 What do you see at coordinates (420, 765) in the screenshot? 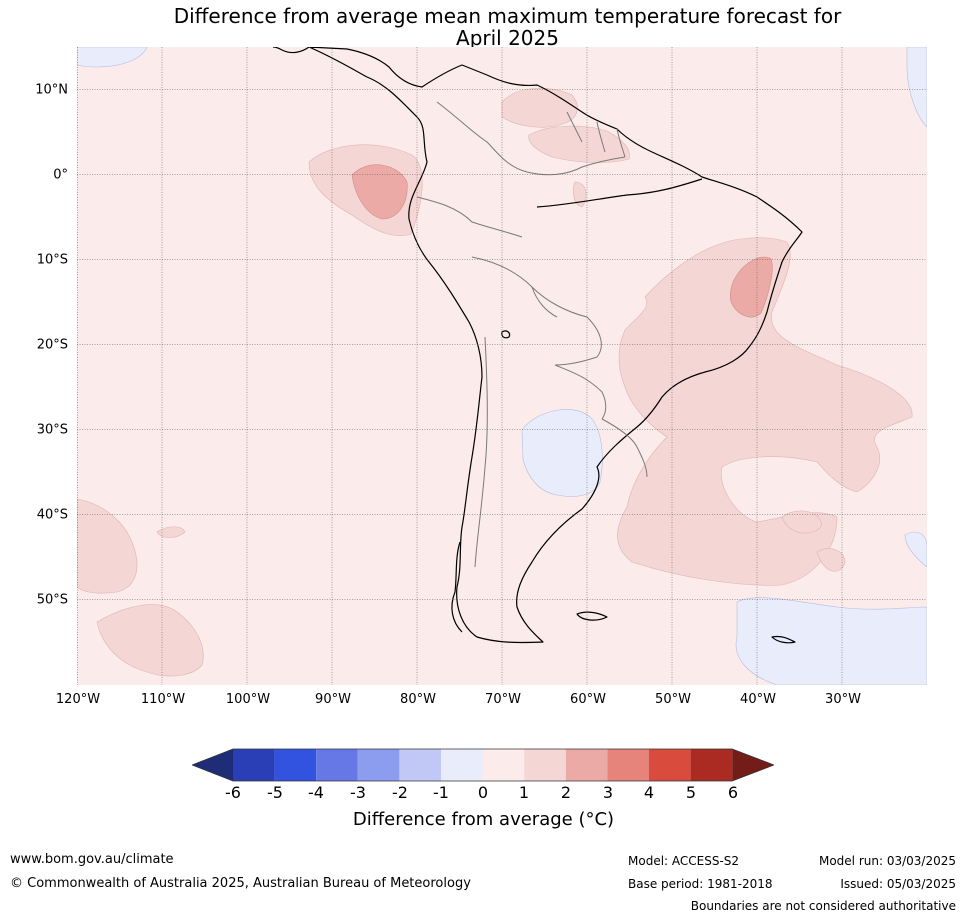
I see `colorbar-bin-m2-m1` at bounding box center [420, 765].